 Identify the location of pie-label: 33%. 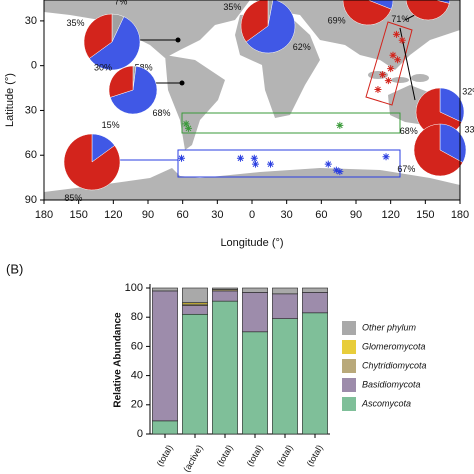
(469, 130).